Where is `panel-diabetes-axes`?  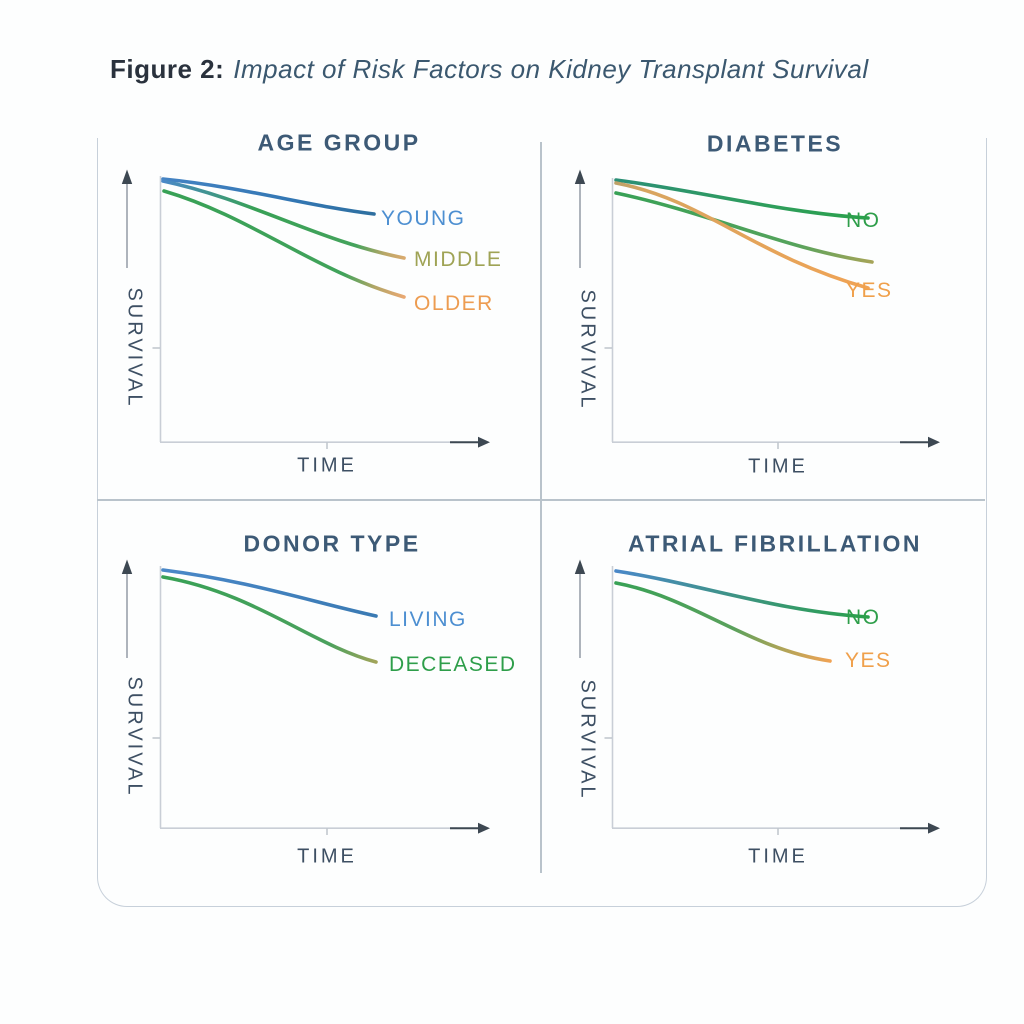 panel-diabetes-axes is located at coordinates (757, 309).